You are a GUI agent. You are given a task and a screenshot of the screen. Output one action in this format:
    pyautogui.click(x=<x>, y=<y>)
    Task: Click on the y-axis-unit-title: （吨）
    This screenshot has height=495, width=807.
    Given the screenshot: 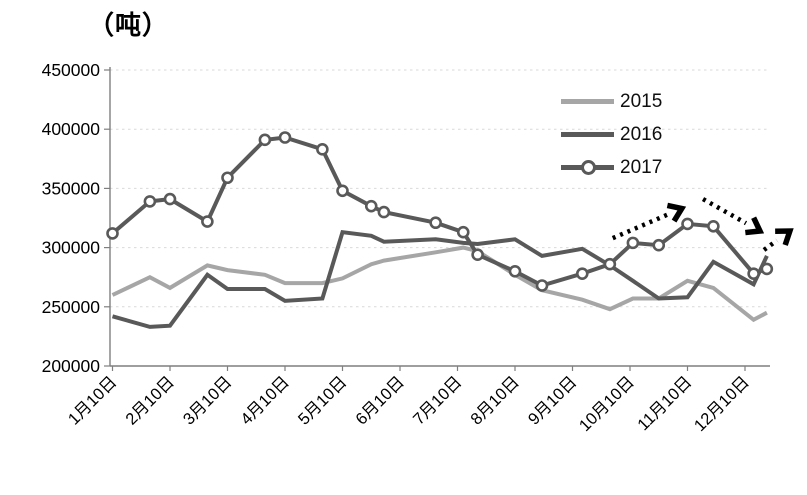 What is the action you would take?
    pyautogui.click(x=129, y=26)
    